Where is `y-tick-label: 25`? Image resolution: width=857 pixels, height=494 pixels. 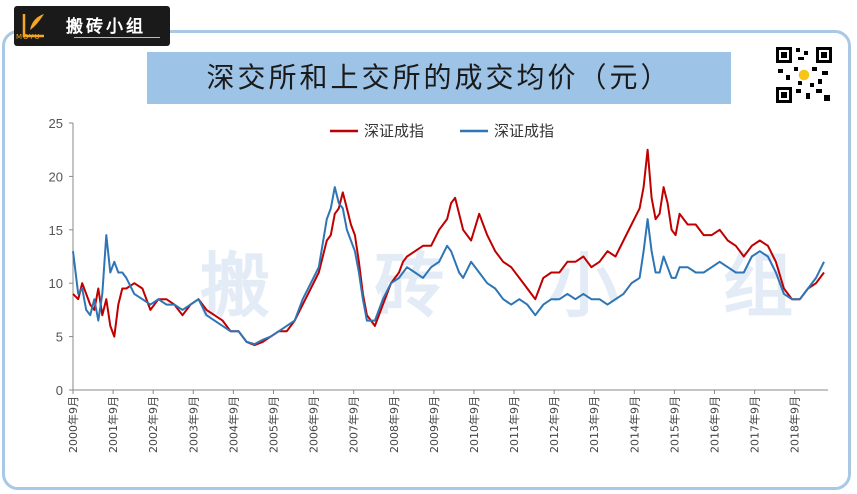
y-tick-label: 25 is located at coordinates (56, 123).